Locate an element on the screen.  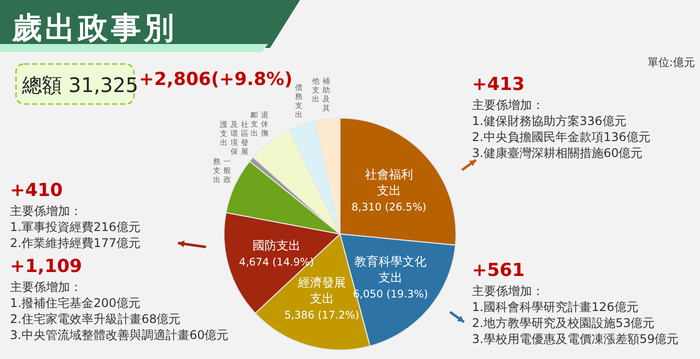
slice-label: 社會福利支出 is located at coordinates (388, 183).